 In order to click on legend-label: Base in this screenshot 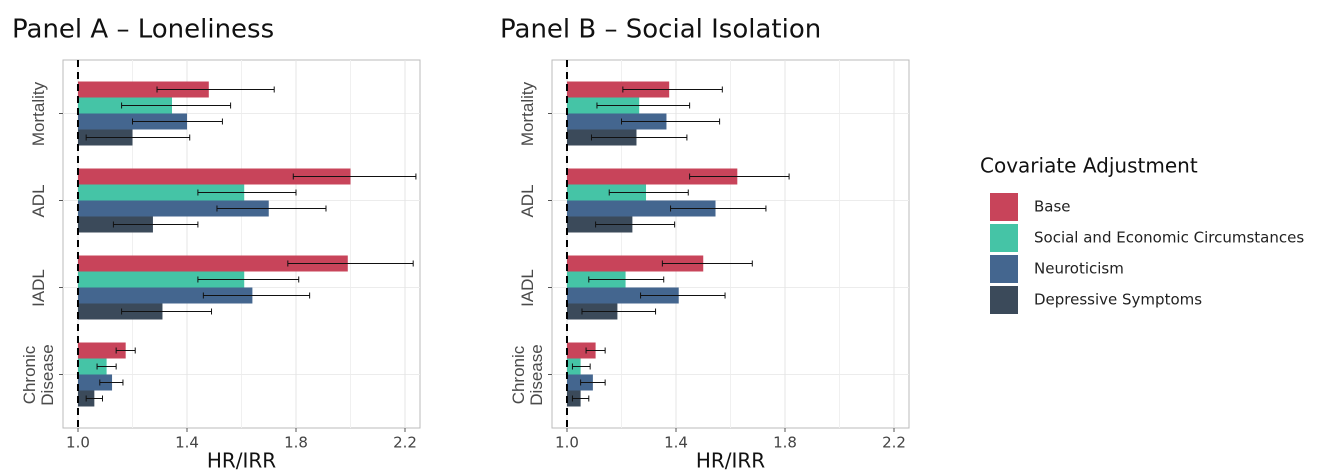, I will do `click(1052, 207)`.